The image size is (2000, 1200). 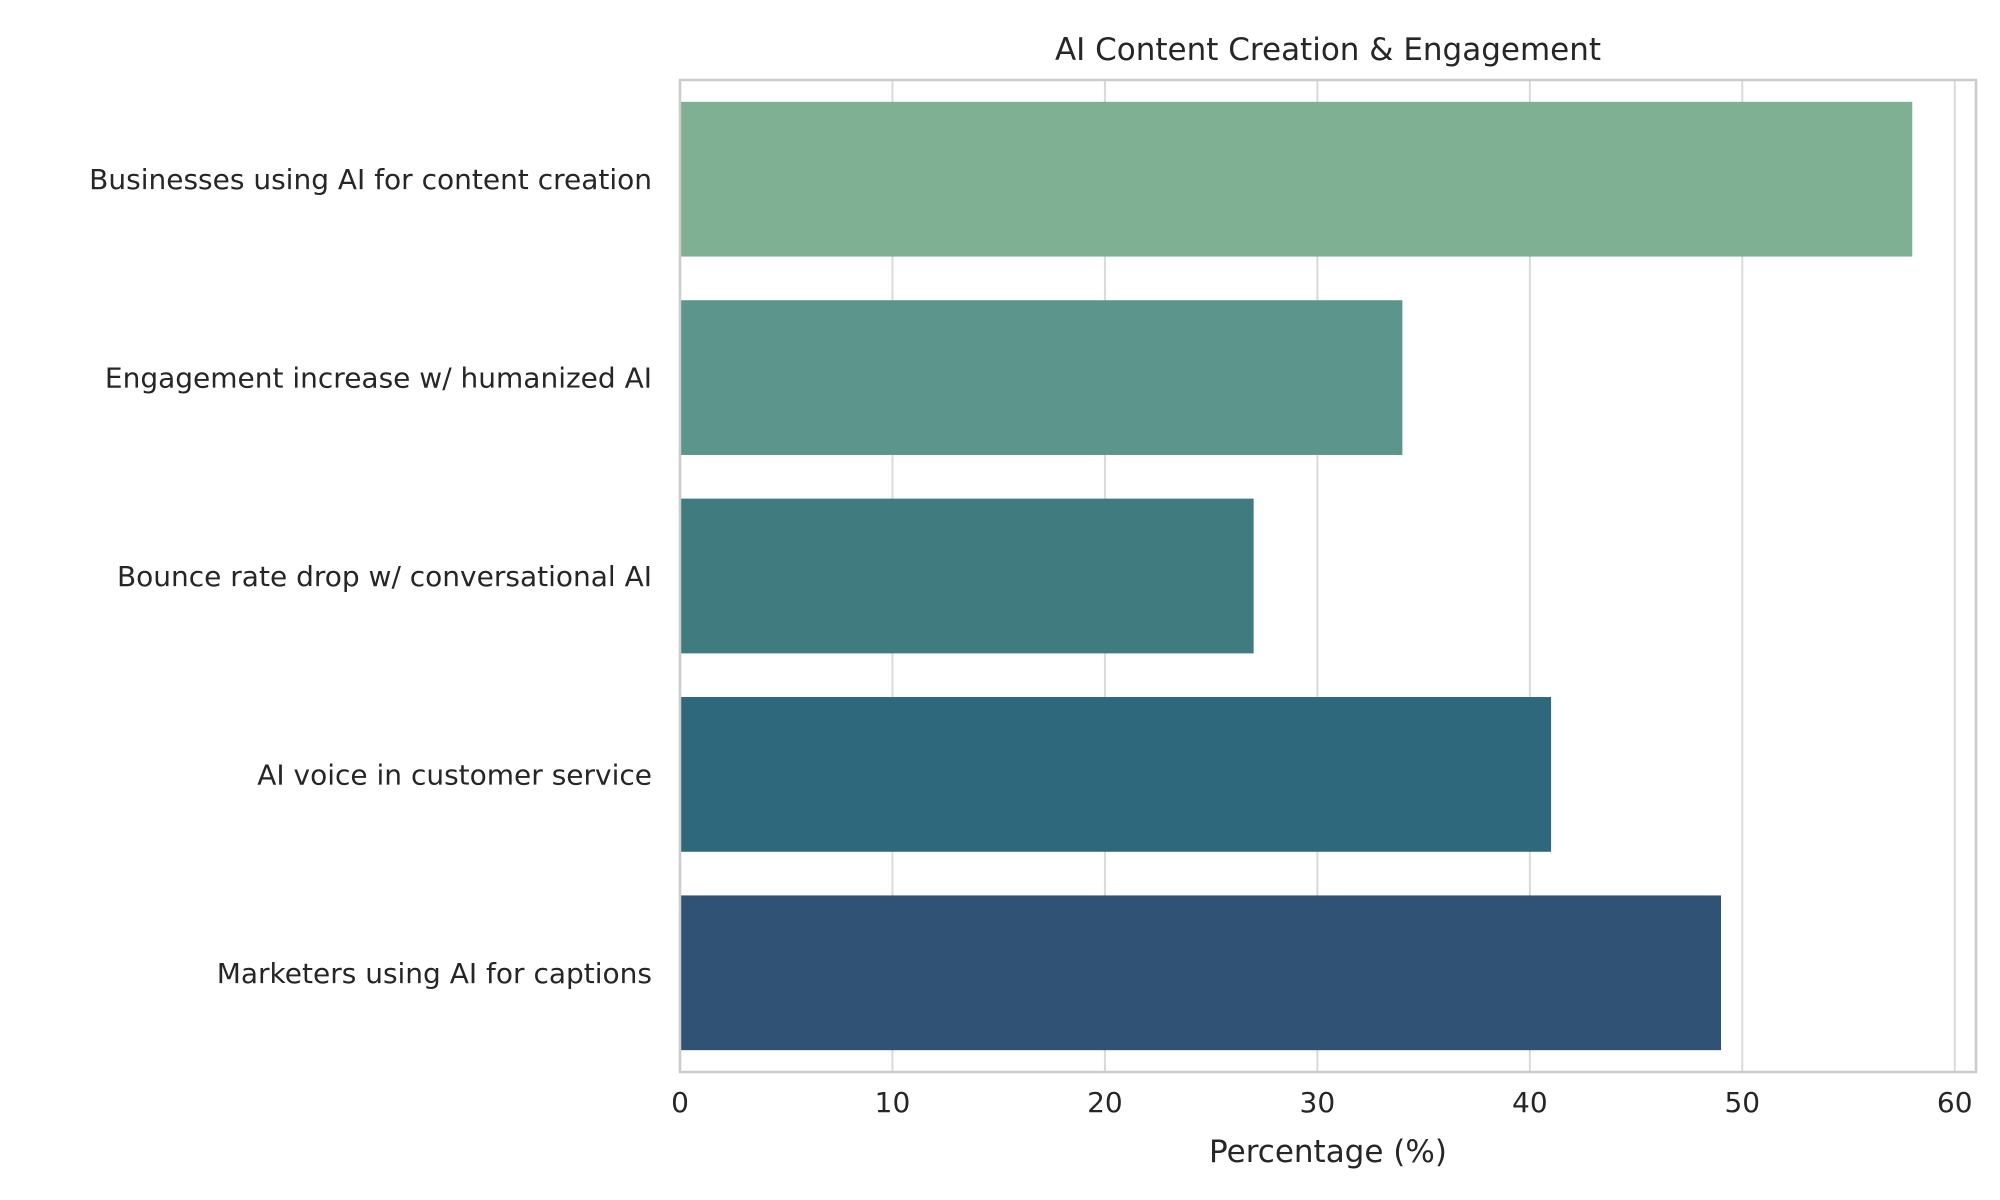 I want to click on x-tick-labels: 0 10 20 30 40 50 60, so click(x=1321, y=1102).